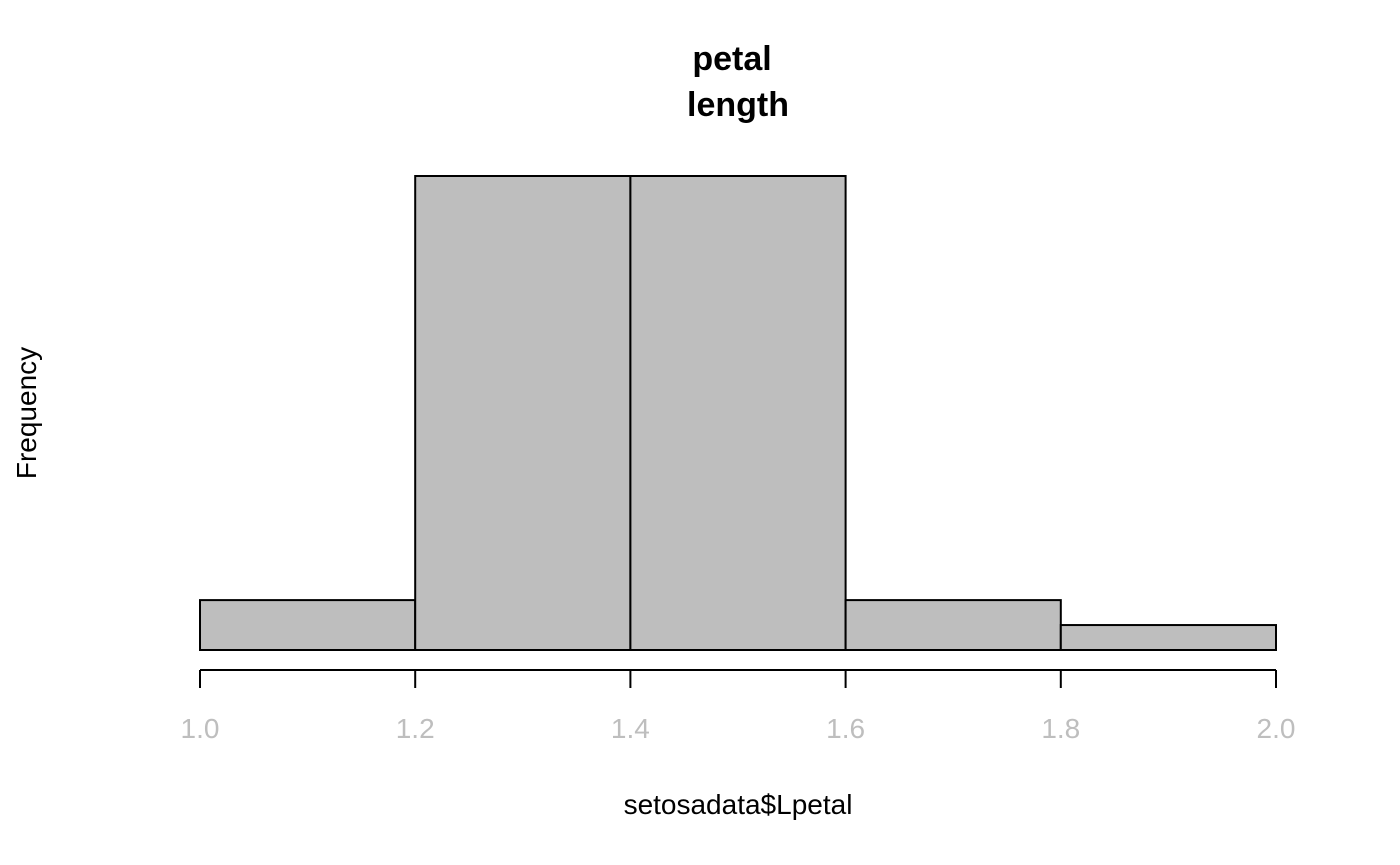 The image size is (1400, 865). Describe the element at coordinates (738, 706) in the screenshot. I see `x-axis: 1.0 1.2 1.4 1.6 1.8 2.0` at that location.